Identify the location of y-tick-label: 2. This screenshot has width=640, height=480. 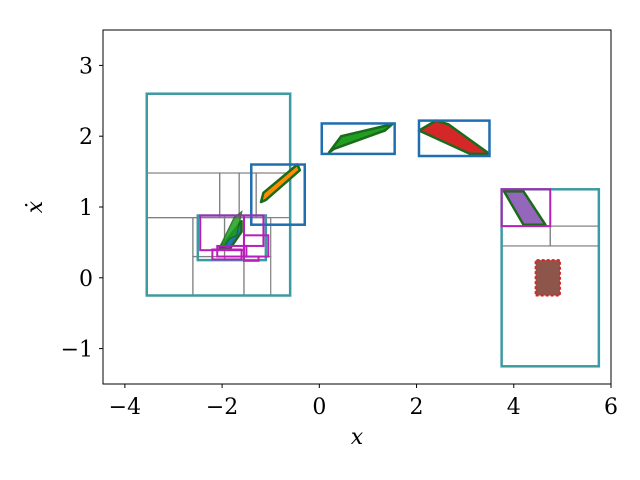
(86, 137).